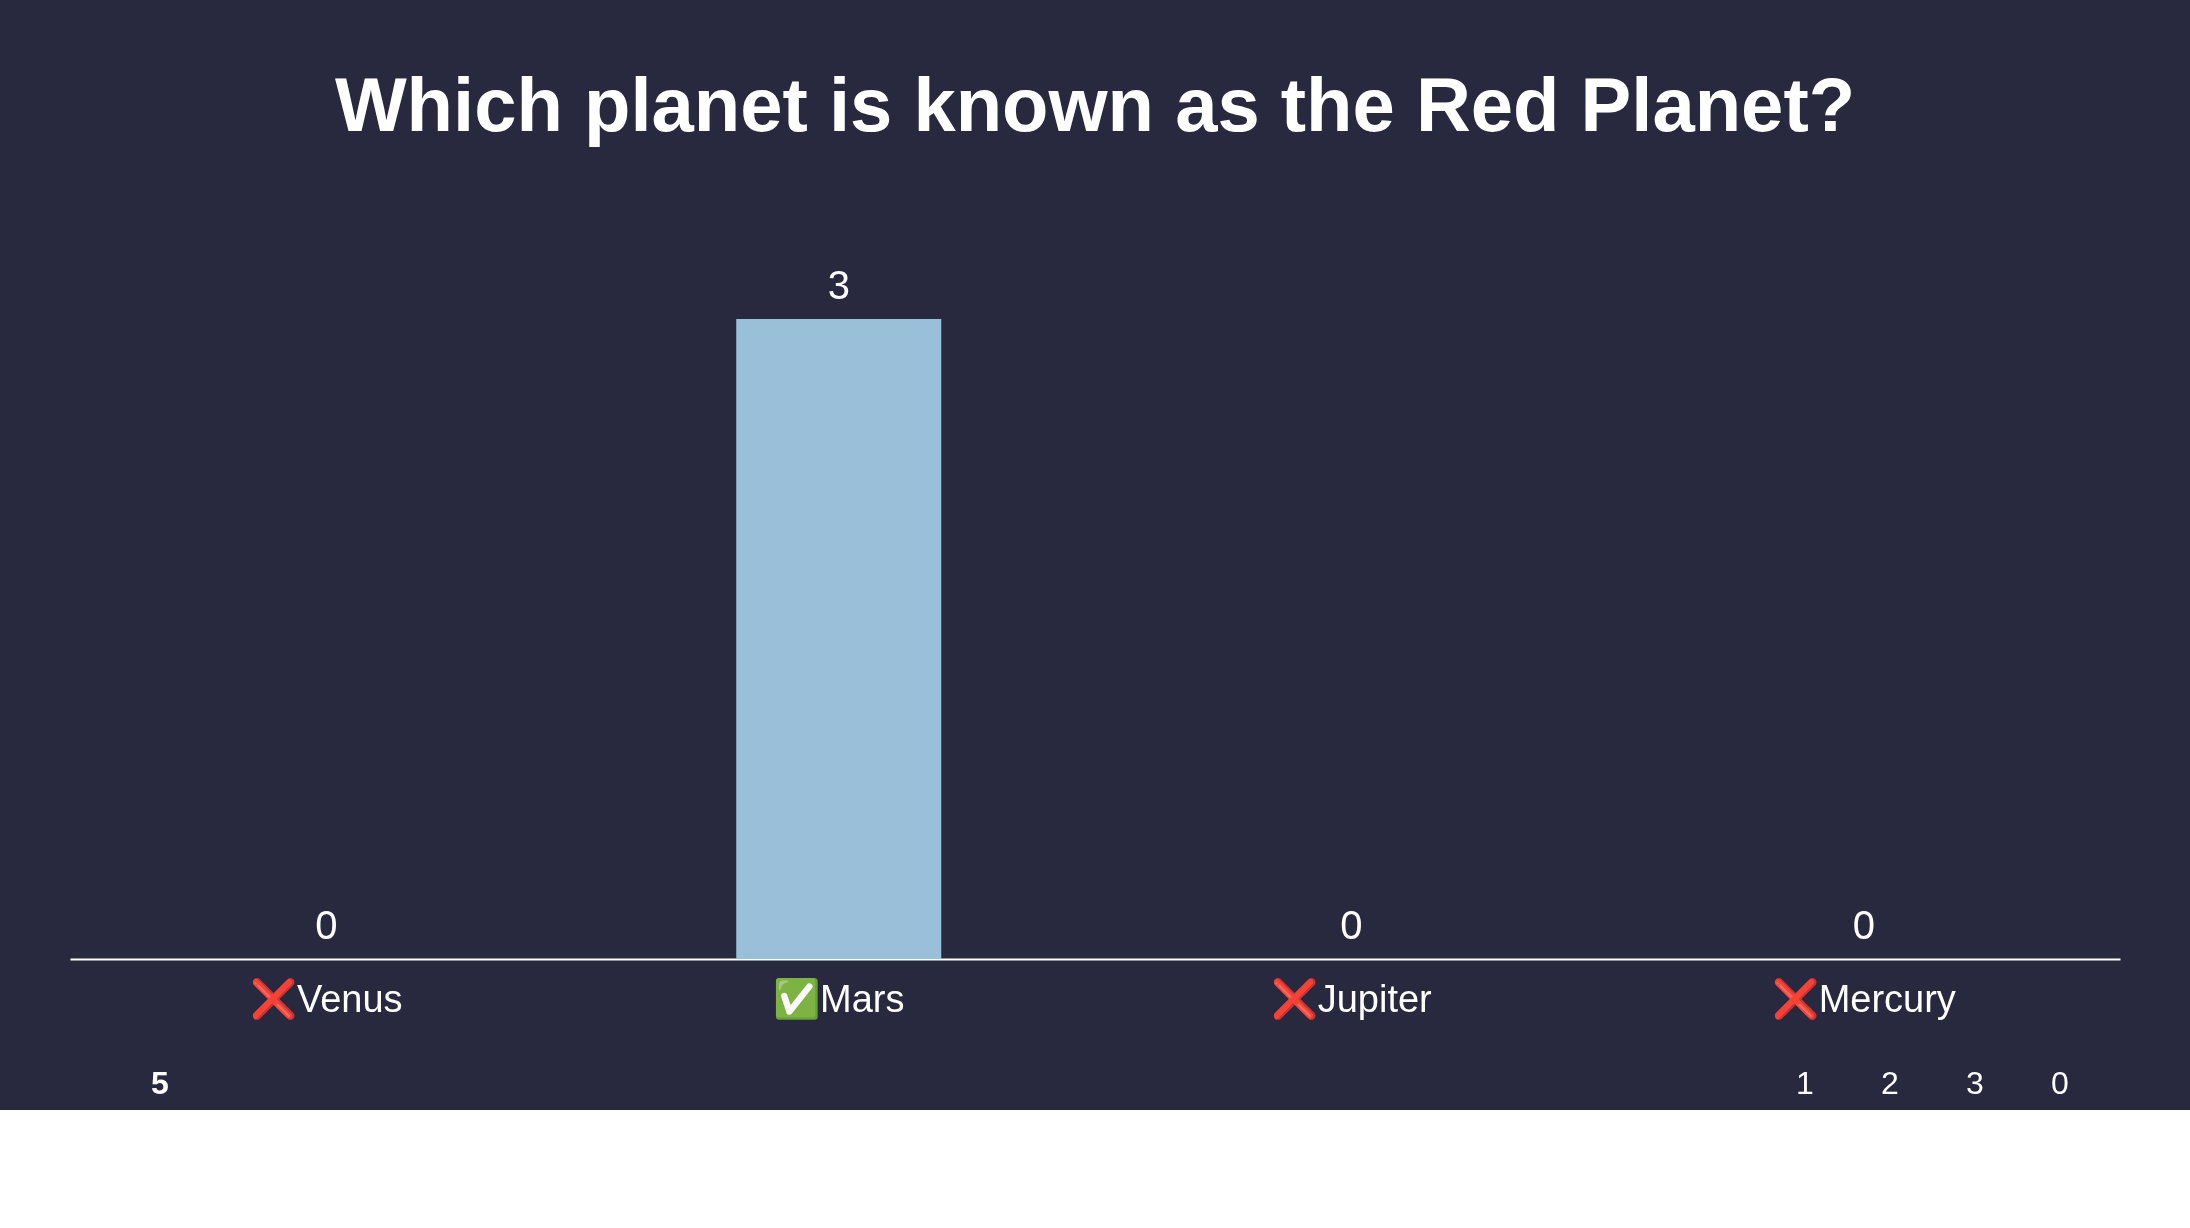 This screenshot has width=2190, height=1228. What do you see at coordinates (839, 998) in the screenshot?
I see `x-tick-label: ✅Mars` at bounding box center [839, 998].